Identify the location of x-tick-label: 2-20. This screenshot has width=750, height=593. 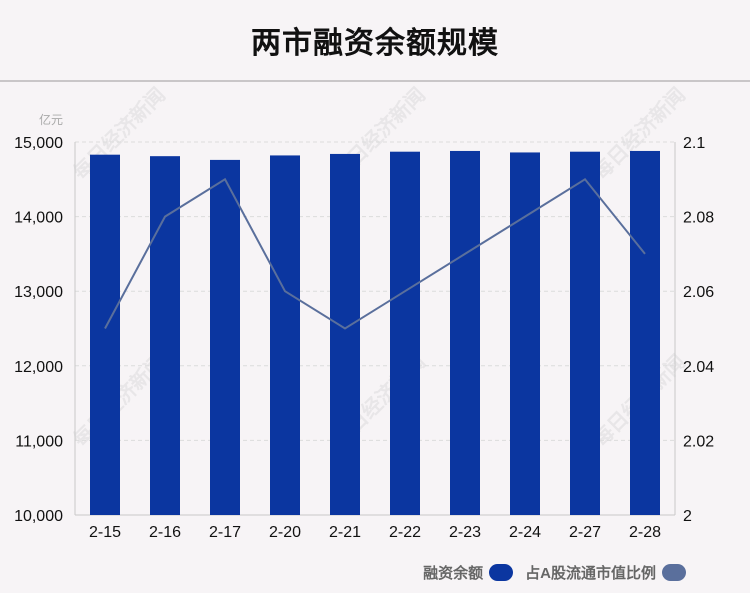
(285, 532).